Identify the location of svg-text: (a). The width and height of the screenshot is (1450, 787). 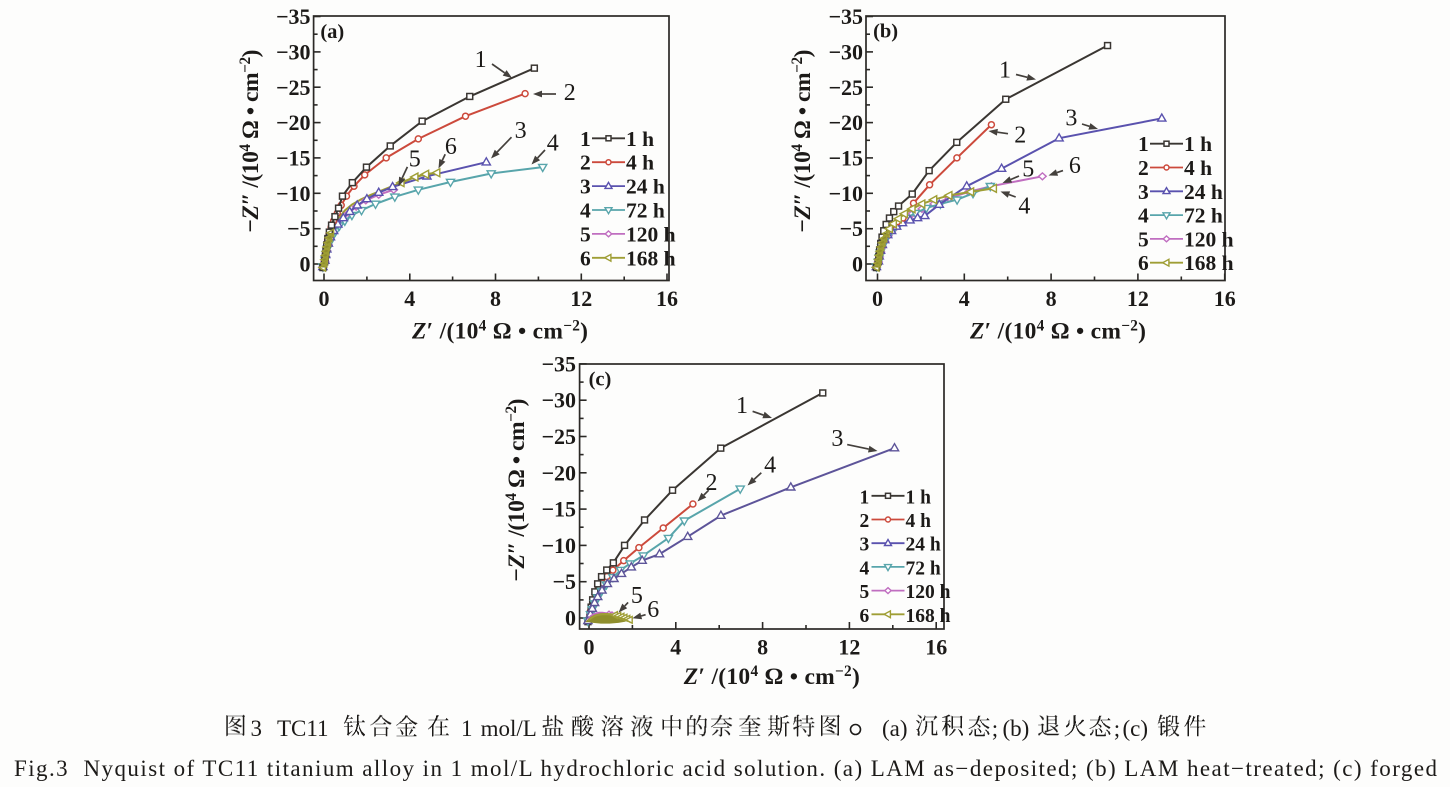
(895, 728).